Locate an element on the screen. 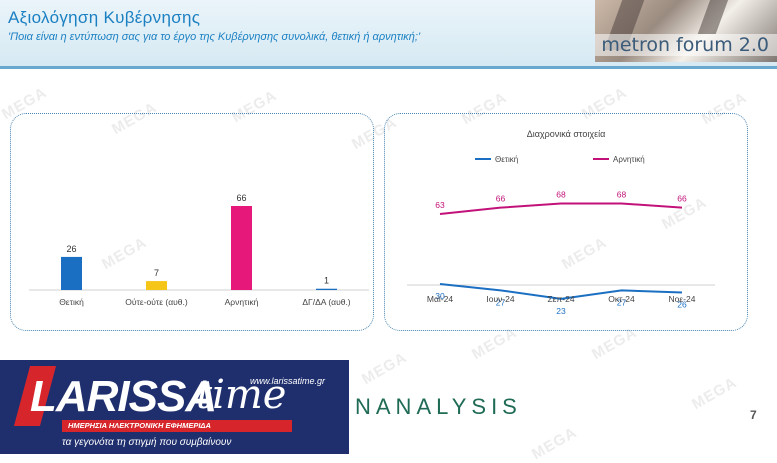 Image resolution: width=777 pixels, height=463 pixels. tick-label: Σεπ-24 is located at coordinates (560, 299).